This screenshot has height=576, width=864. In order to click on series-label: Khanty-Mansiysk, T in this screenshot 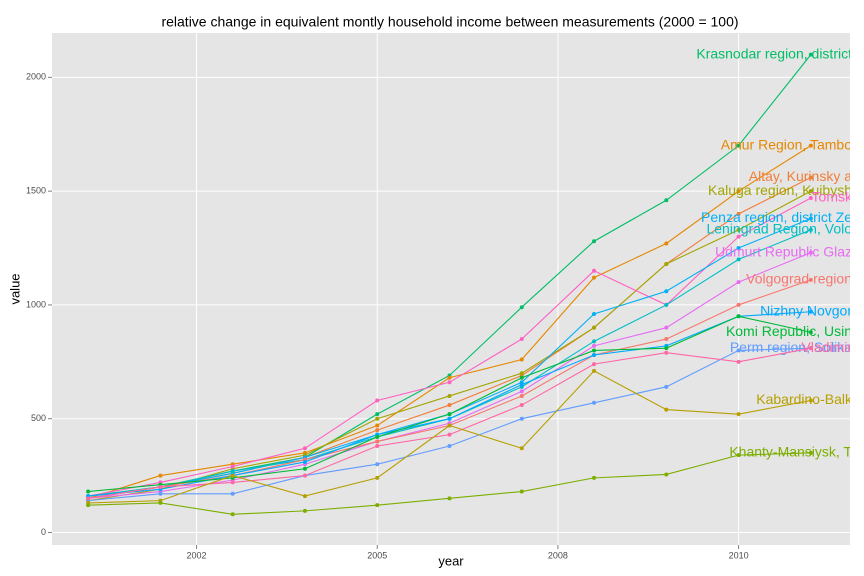, I will do `click(790, 452)`.